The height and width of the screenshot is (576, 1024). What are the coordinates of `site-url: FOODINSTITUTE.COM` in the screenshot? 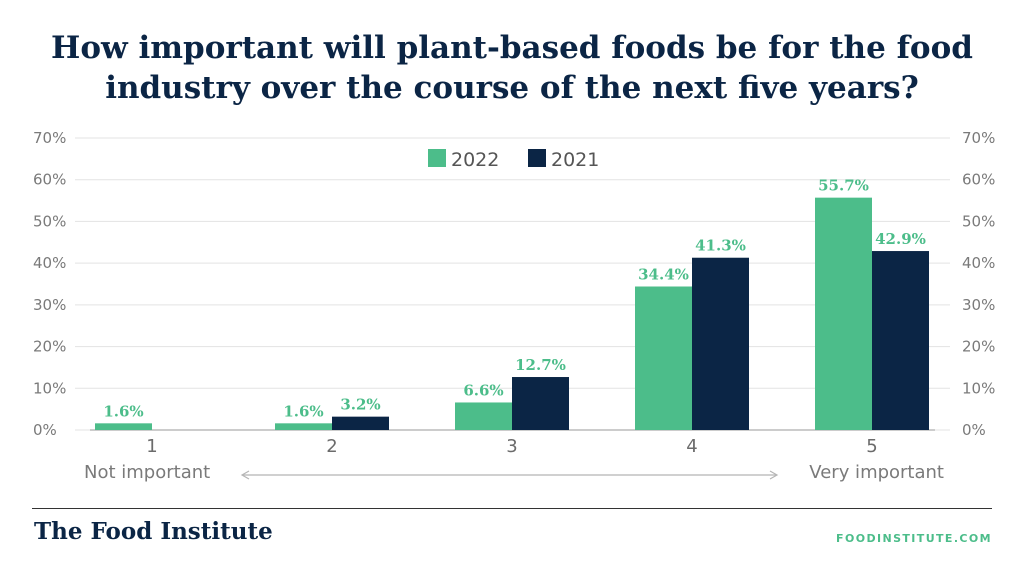 It's located at (914, 538).